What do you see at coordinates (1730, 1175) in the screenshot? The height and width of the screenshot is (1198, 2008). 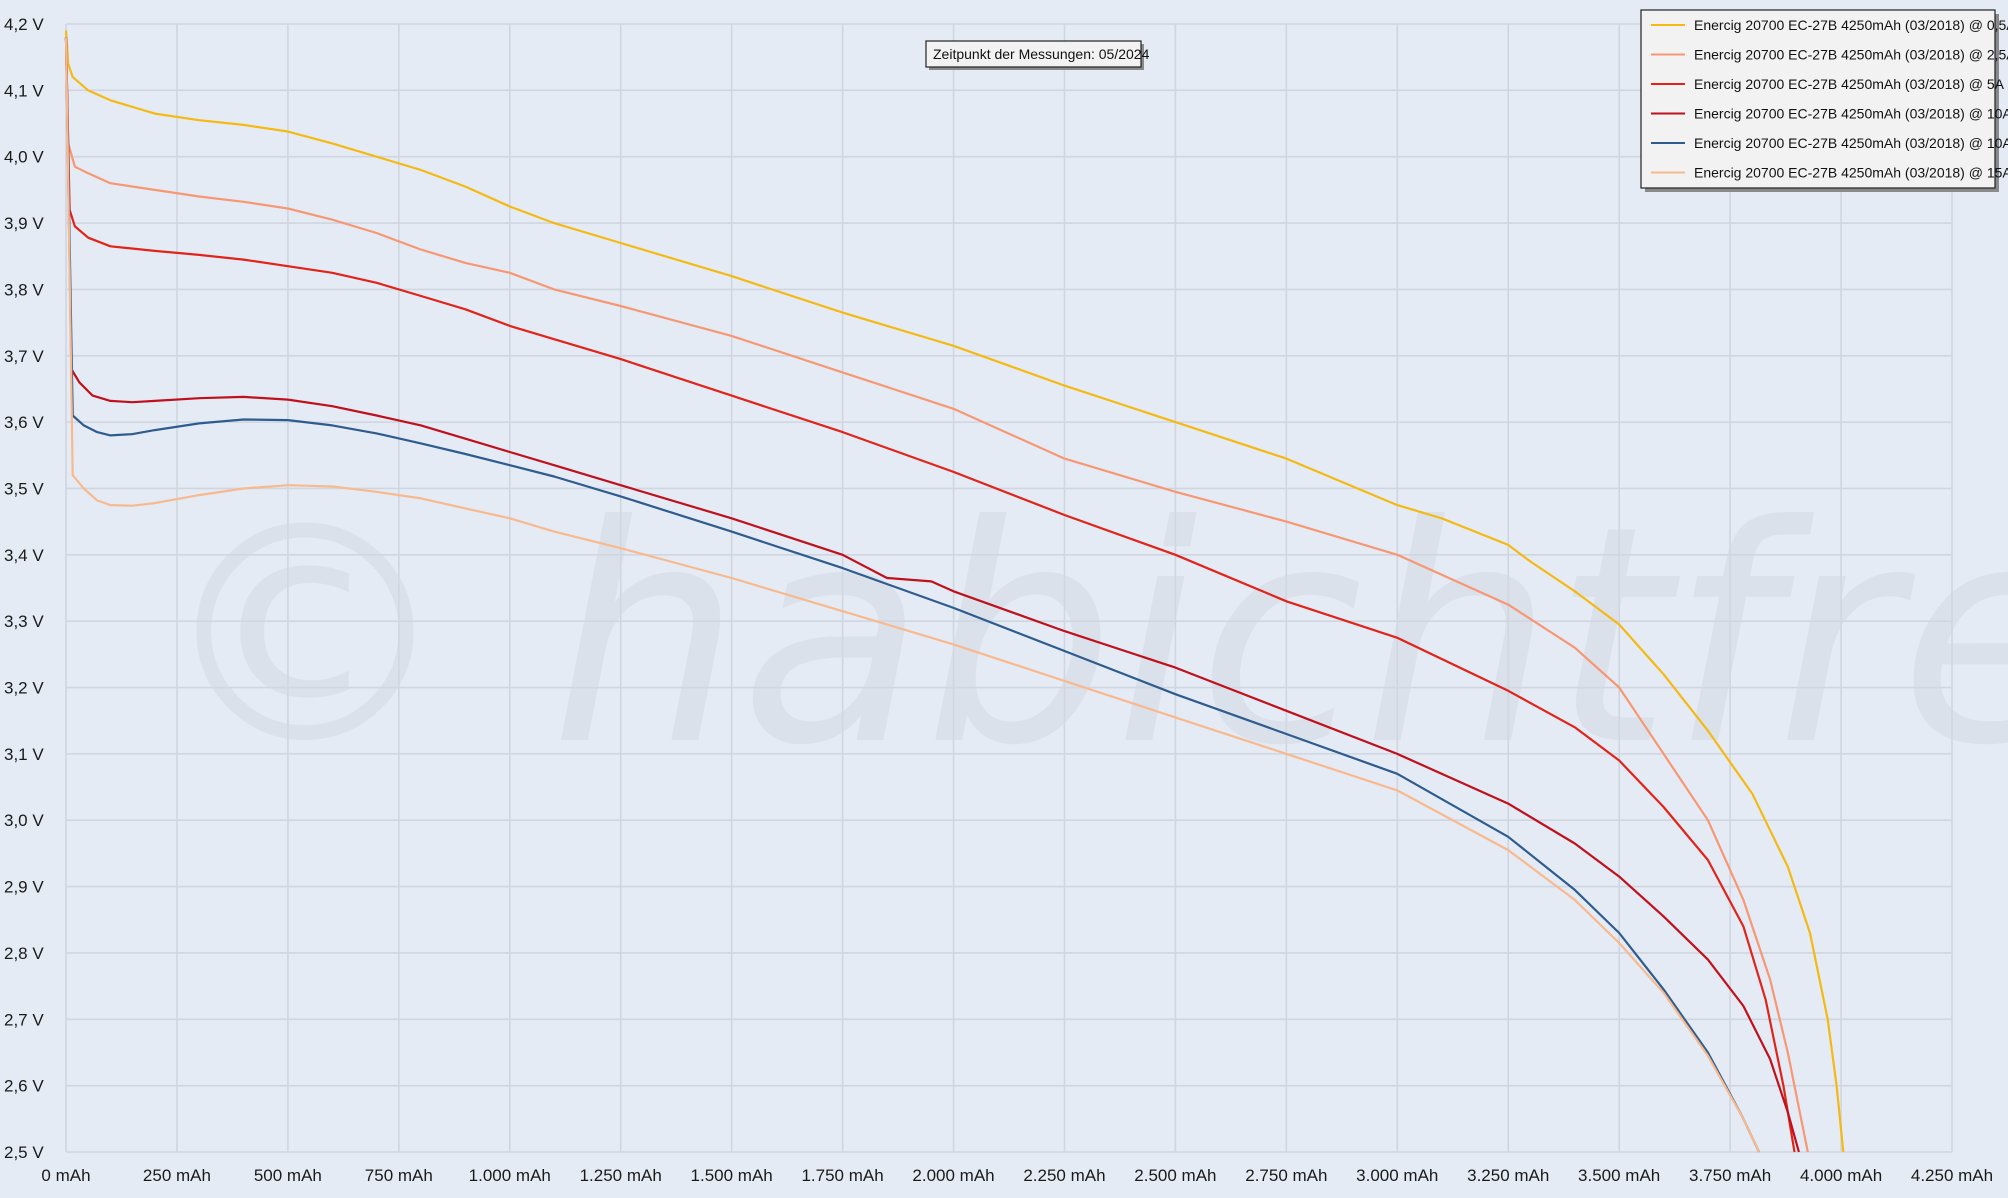 I see `x-tick-label: 3.750 mAh` at bounding box center [1730, 1175].